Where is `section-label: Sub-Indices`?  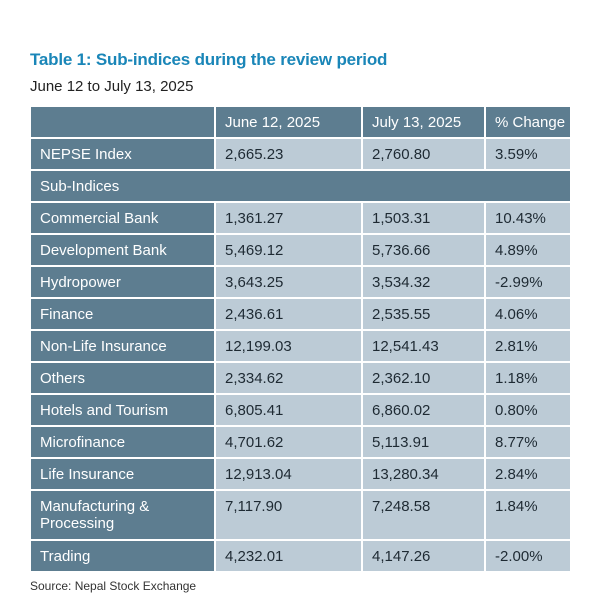
section-label: Sub-Indices is located at coordinates (300, 187).